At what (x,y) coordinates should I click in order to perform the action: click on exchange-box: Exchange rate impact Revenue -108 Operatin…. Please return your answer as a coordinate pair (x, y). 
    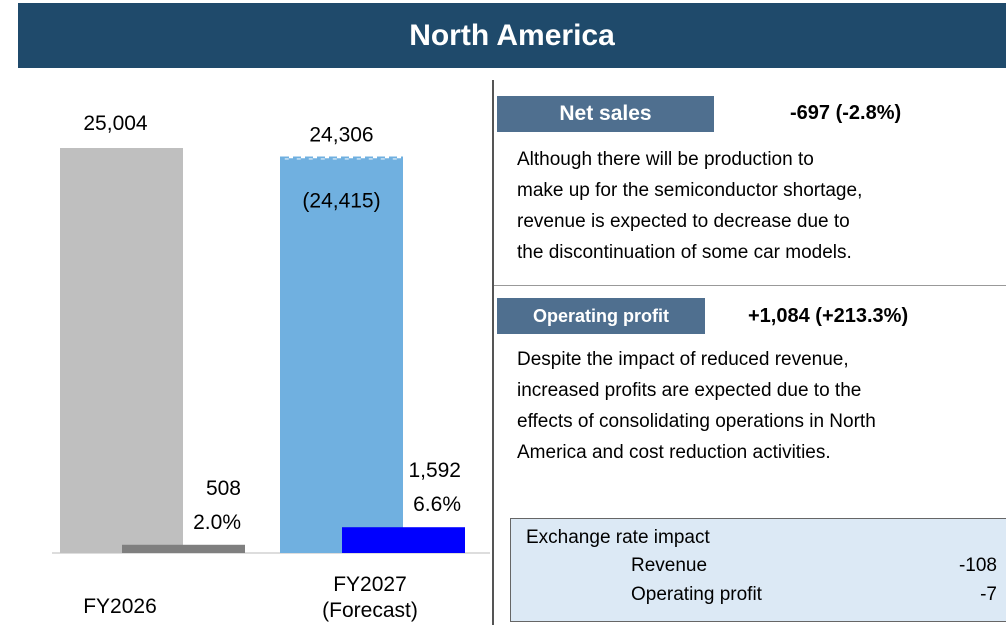
    Looking at the image, I should click on (758, 570).